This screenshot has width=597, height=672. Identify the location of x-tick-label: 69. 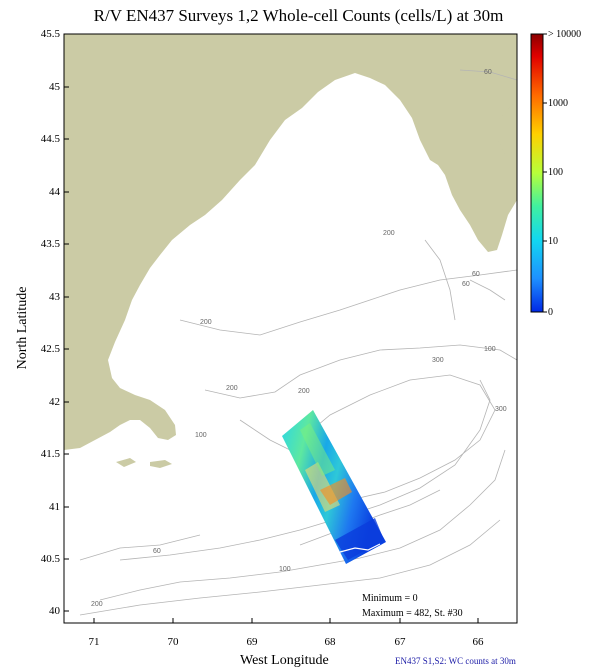
(252, 642).